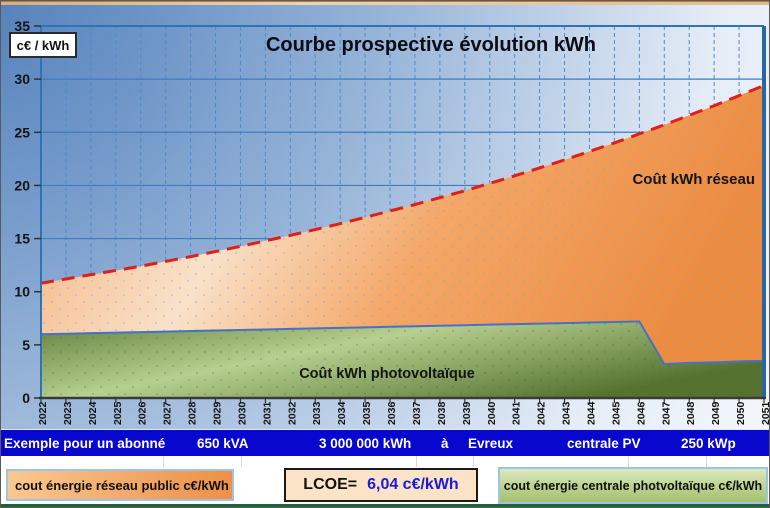  I want to click on pv-series-label: Coût kWh photovoltaïque, so click(387, 374).